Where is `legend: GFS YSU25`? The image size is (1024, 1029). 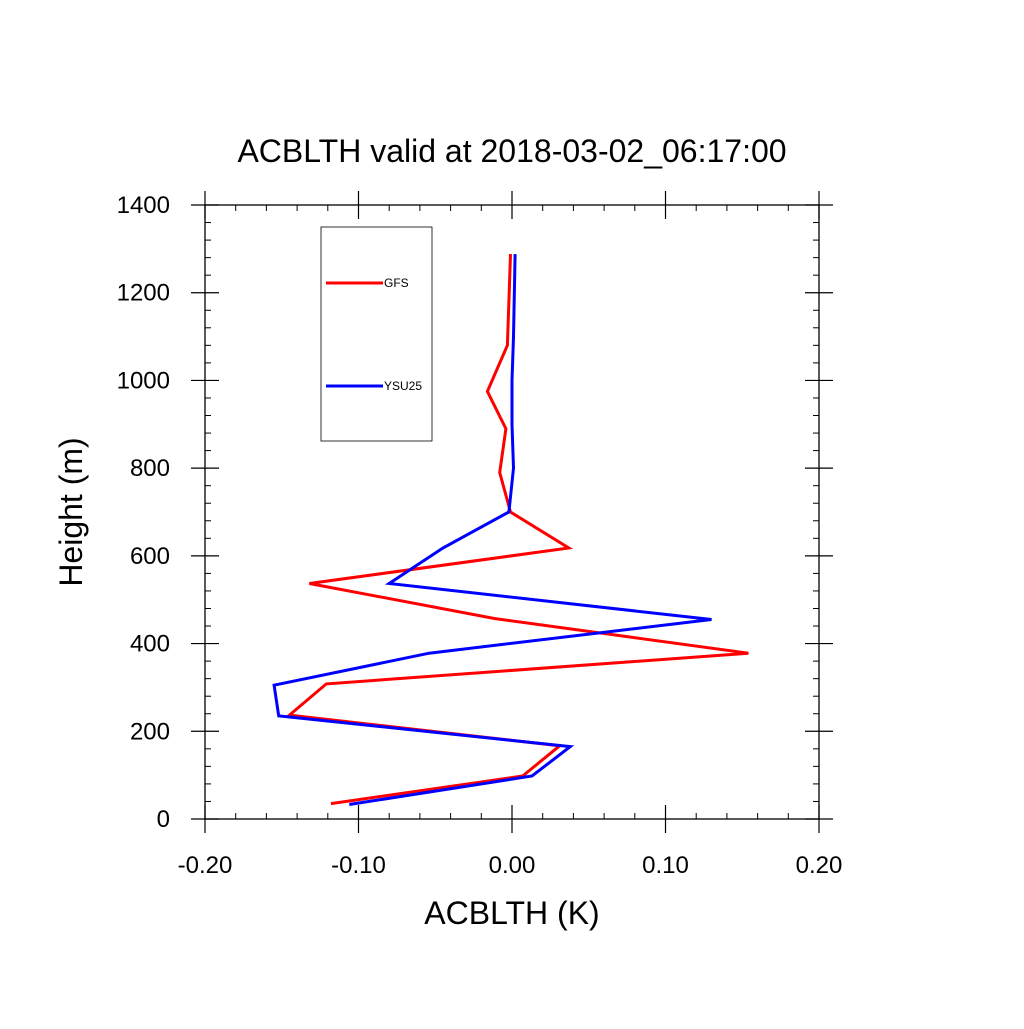
legend: GFS YSU25 is located at coordinates (376, 334).